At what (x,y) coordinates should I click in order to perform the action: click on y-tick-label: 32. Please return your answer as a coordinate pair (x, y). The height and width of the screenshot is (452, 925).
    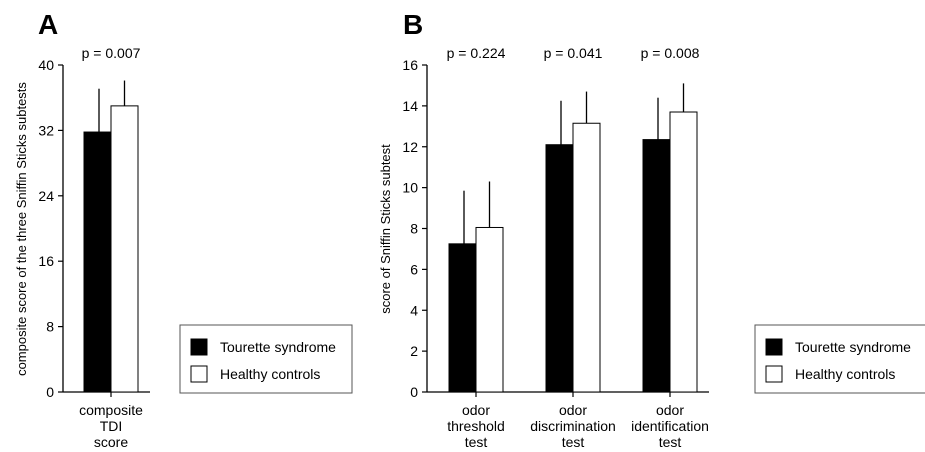
    Looking at the image, I should click on (46, 130).